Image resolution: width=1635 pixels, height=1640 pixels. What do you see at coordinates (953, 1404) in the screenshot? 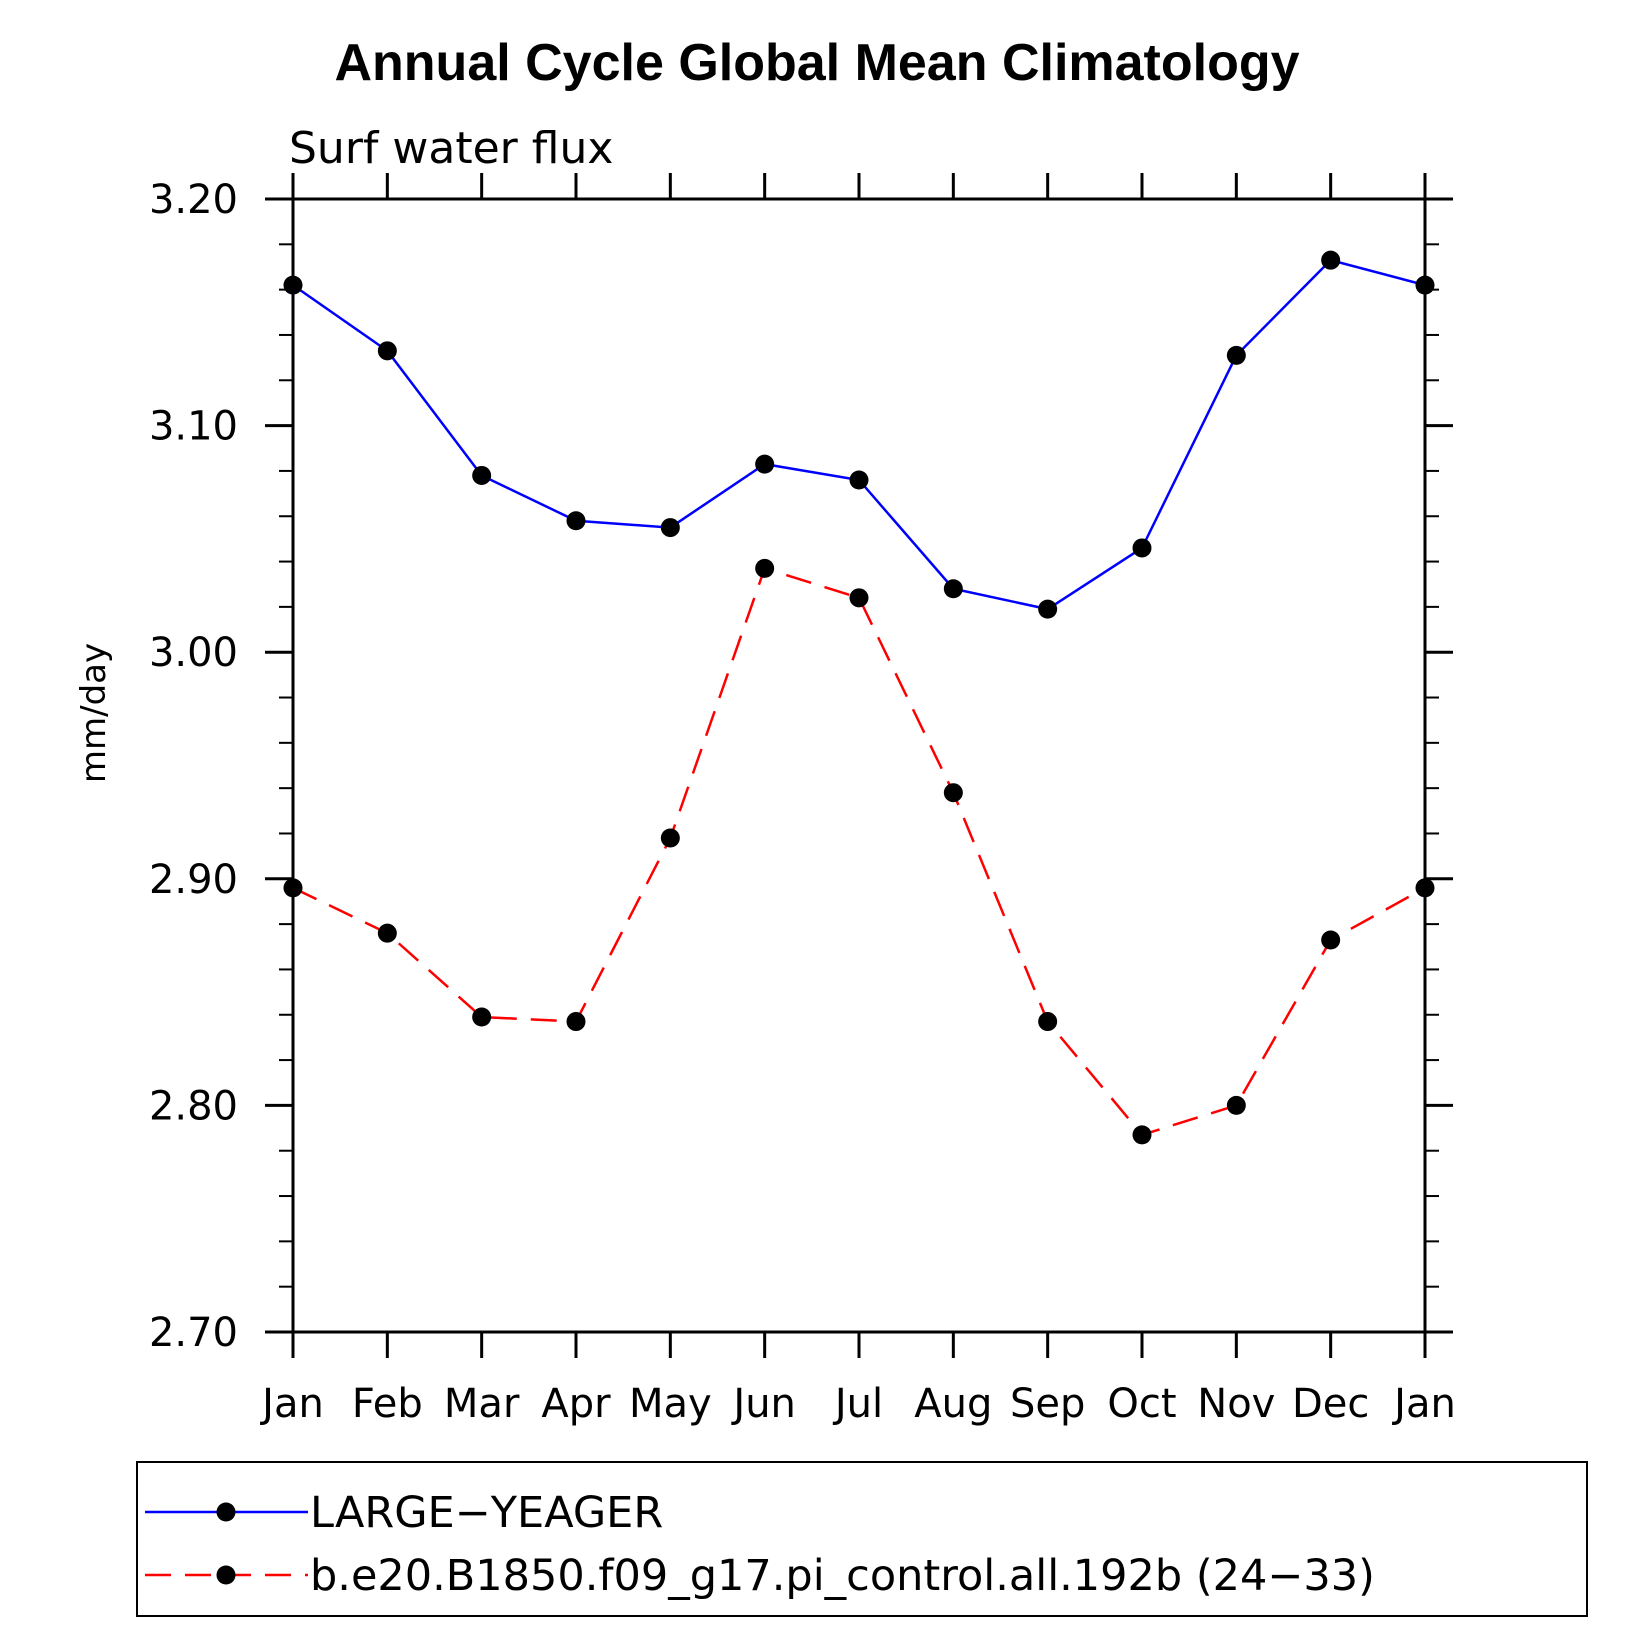
I see `x-tick-label: Aug` at bounding box center [953, 1404].